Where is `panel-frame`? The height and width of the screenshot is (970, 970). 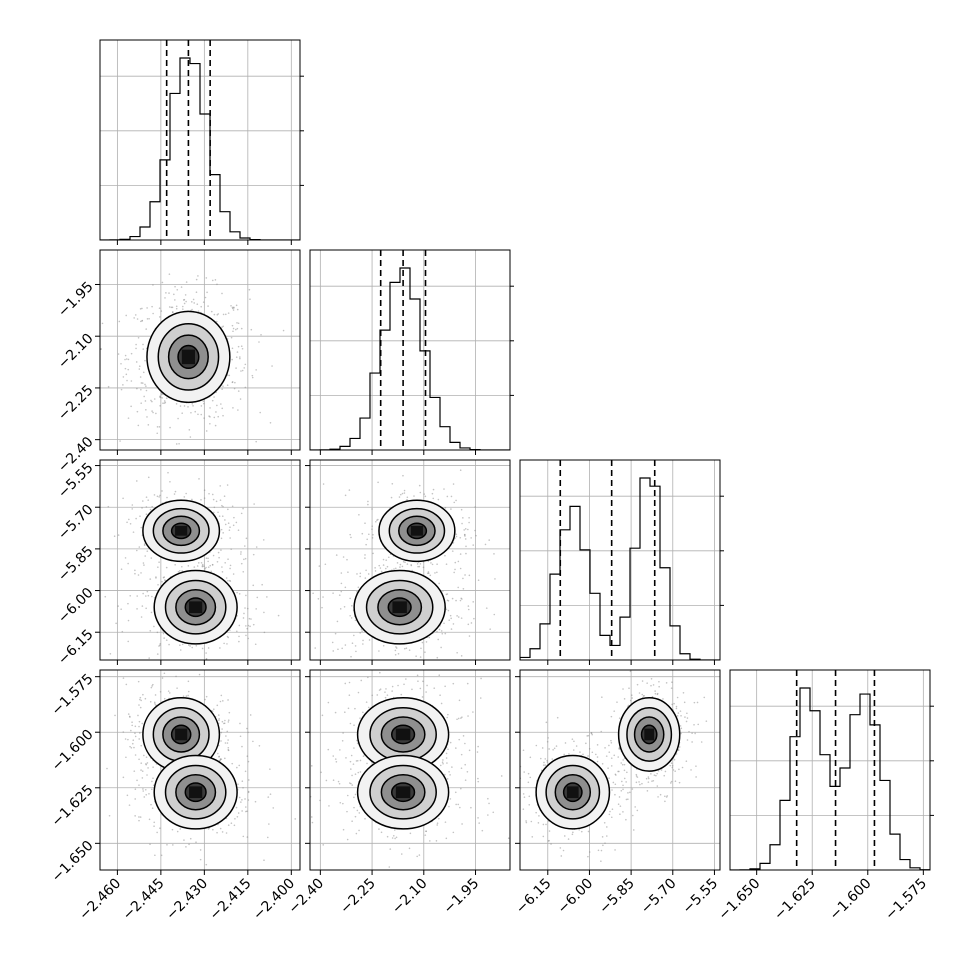
panel-frame is located at coordinates (410, 770).